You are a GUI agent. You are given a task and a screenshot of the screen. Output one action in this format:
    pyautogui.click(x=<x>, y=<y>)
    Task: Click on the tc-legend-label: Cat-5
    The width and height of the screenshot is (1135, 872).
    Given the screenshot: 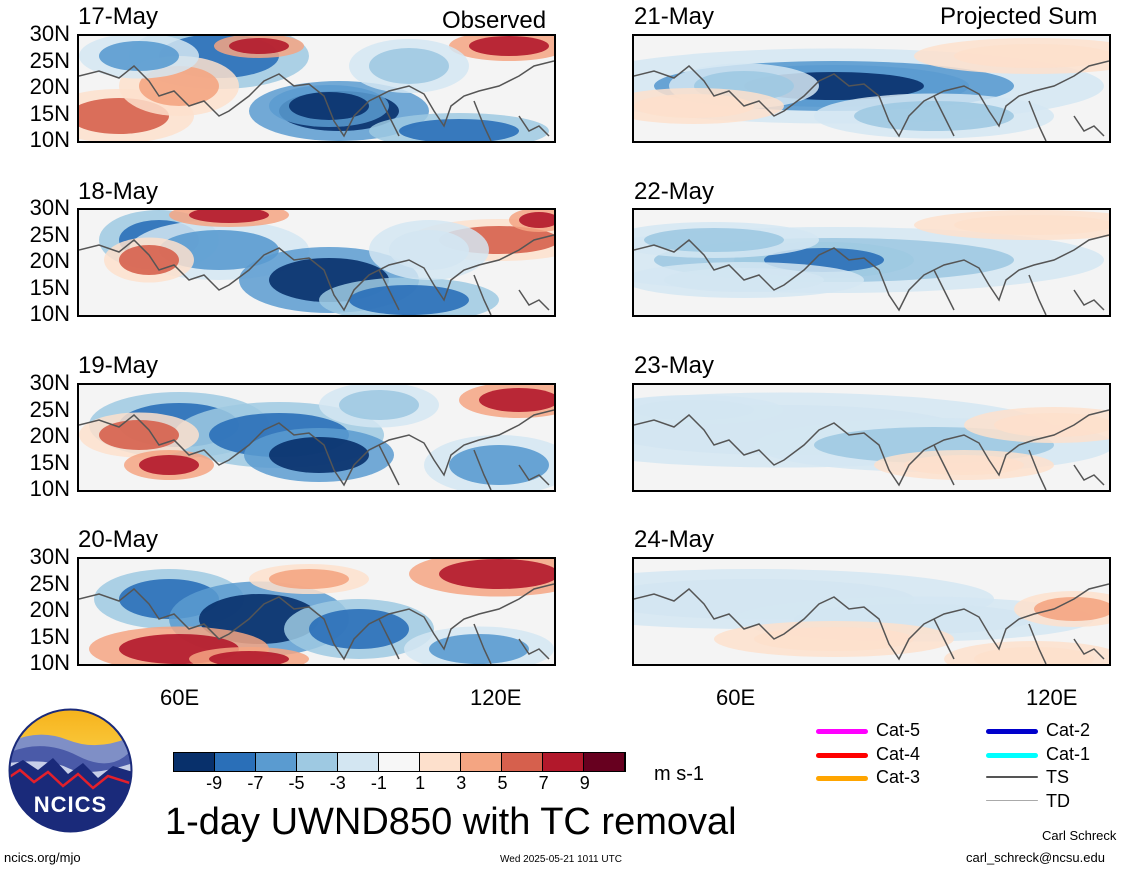 What is the action you would take?
    pyautogui.click(x=898, y=730)
    